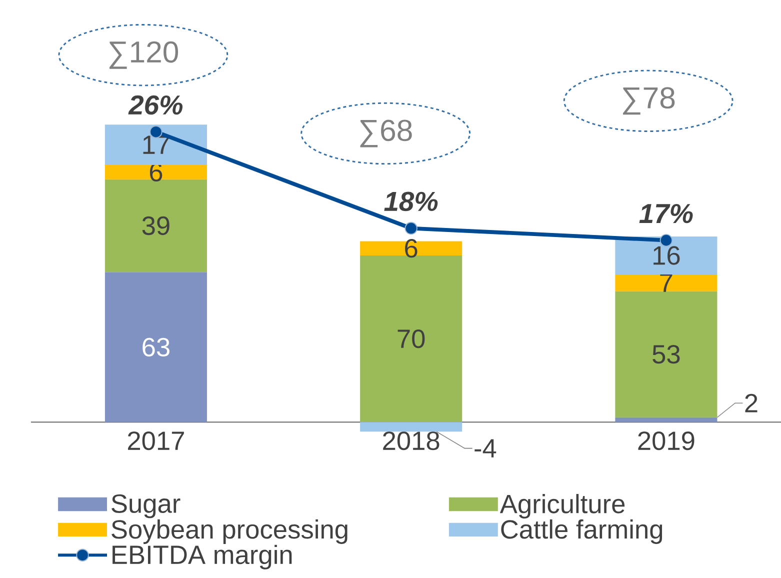 The width and height of the screenshot is (781, 578). I want to click on legend-label: Agriculture, so click(562, 506).